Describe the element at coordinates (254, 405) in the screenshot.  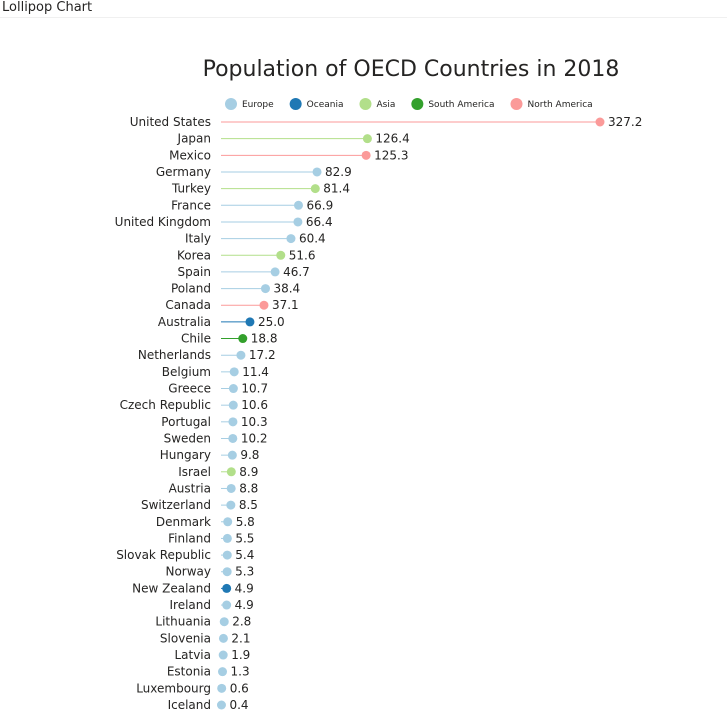
I see `value-label: 10.6` at that location.